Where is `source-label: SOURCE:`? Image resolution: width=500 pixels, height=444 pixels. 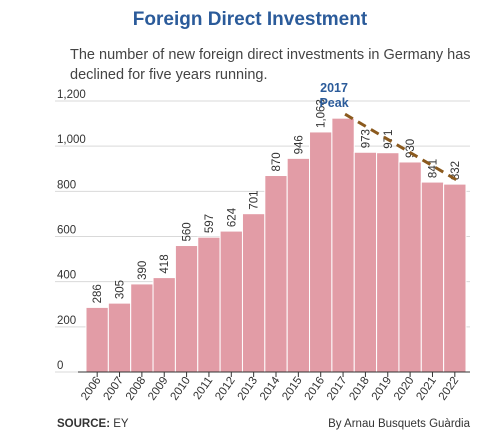 source-label: SOURCE: is located at coordinates (84, 424).